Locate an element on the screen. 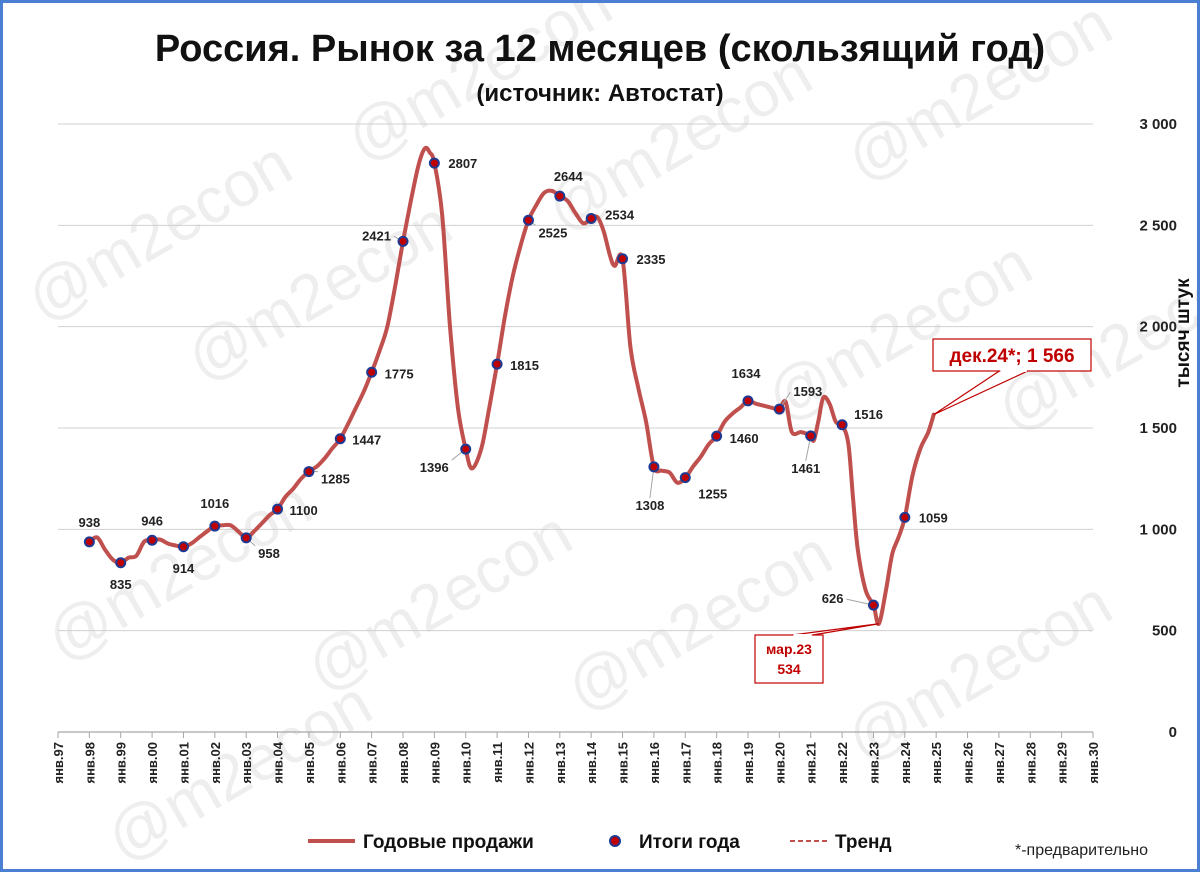 The width and height of the screenshot is (1200, 872). data-label: 626 is located at coordinates (833, 598).